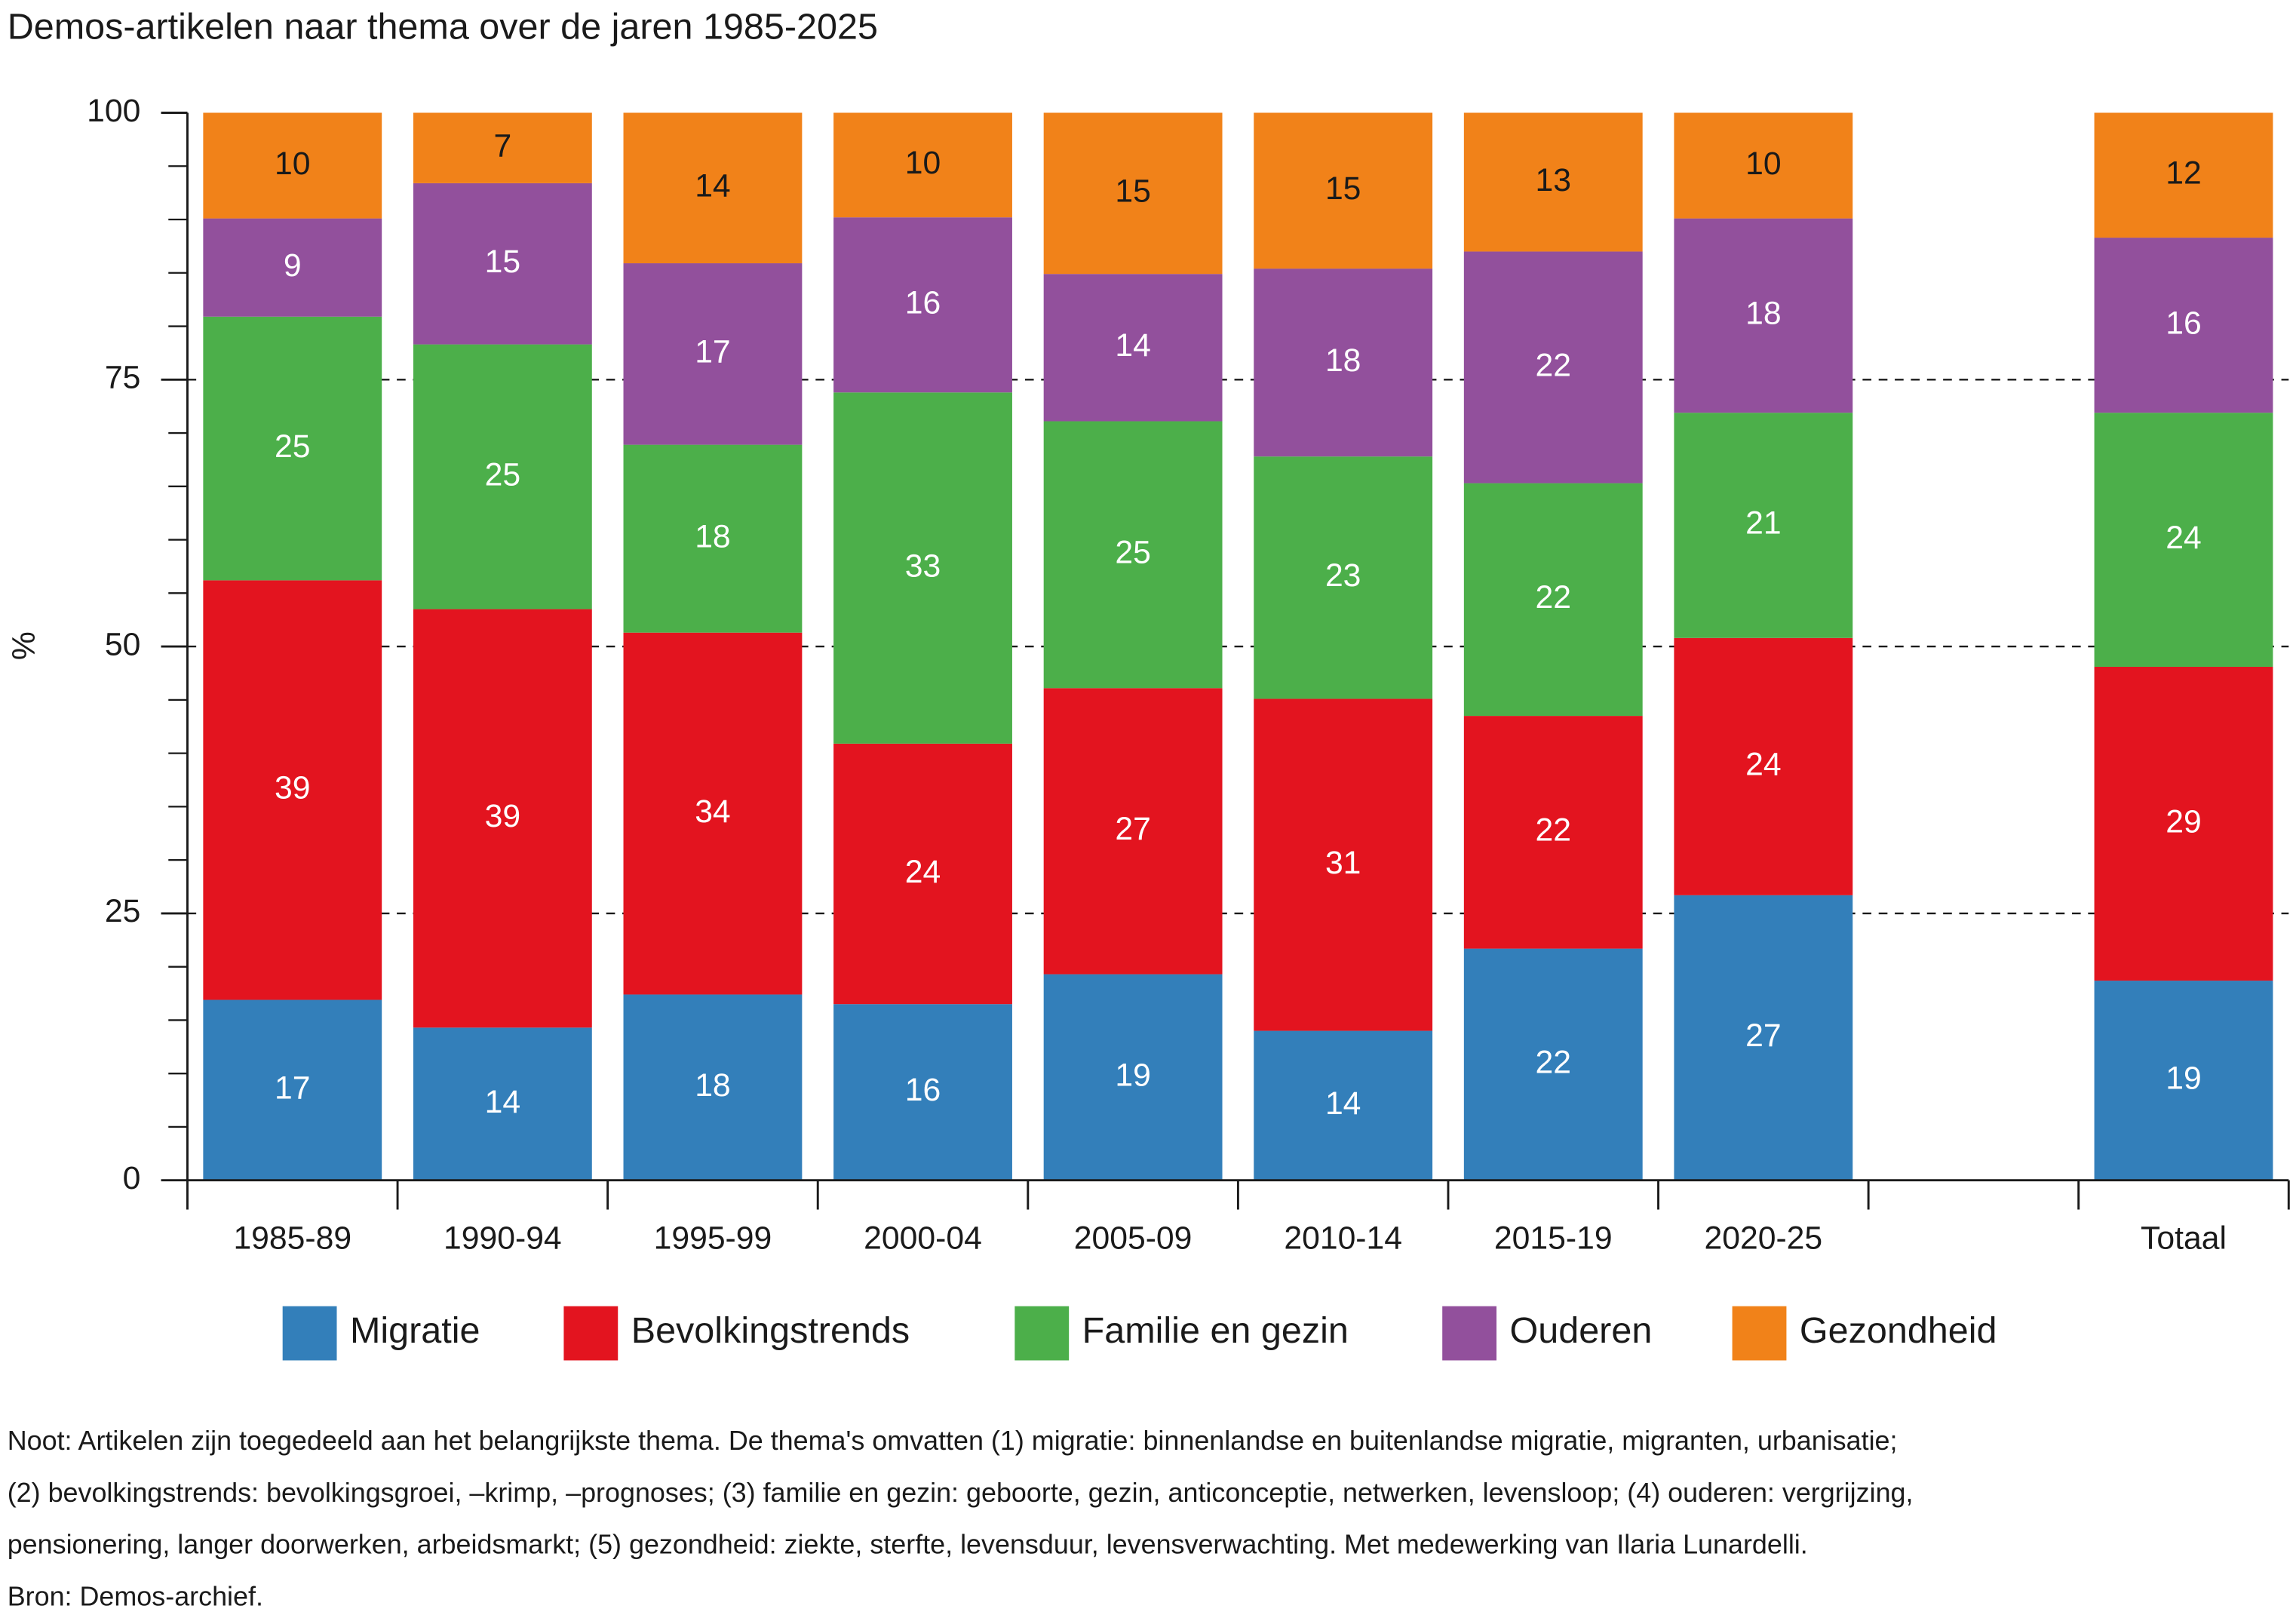 The image size is (2296, 1621). What do you see at coordinates (123, 644) in the screenshot?
I see `y-tick-label: 50` at bounding box center [123, 644].